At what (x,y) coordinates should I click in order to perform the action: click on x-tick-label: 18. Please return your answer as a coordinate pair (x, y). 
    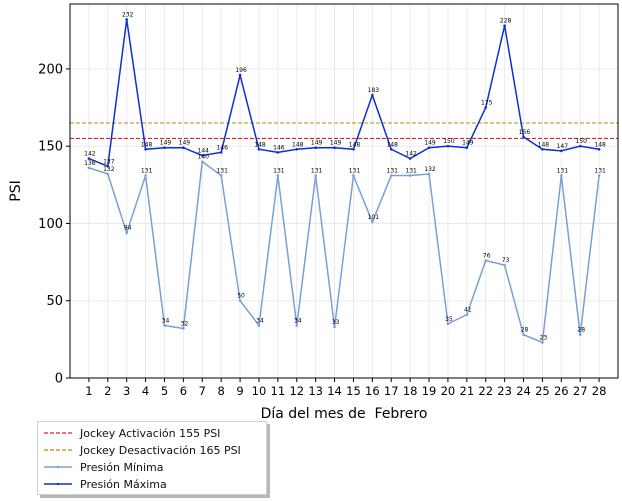
    Looking at the image, I should click on (410, 391).